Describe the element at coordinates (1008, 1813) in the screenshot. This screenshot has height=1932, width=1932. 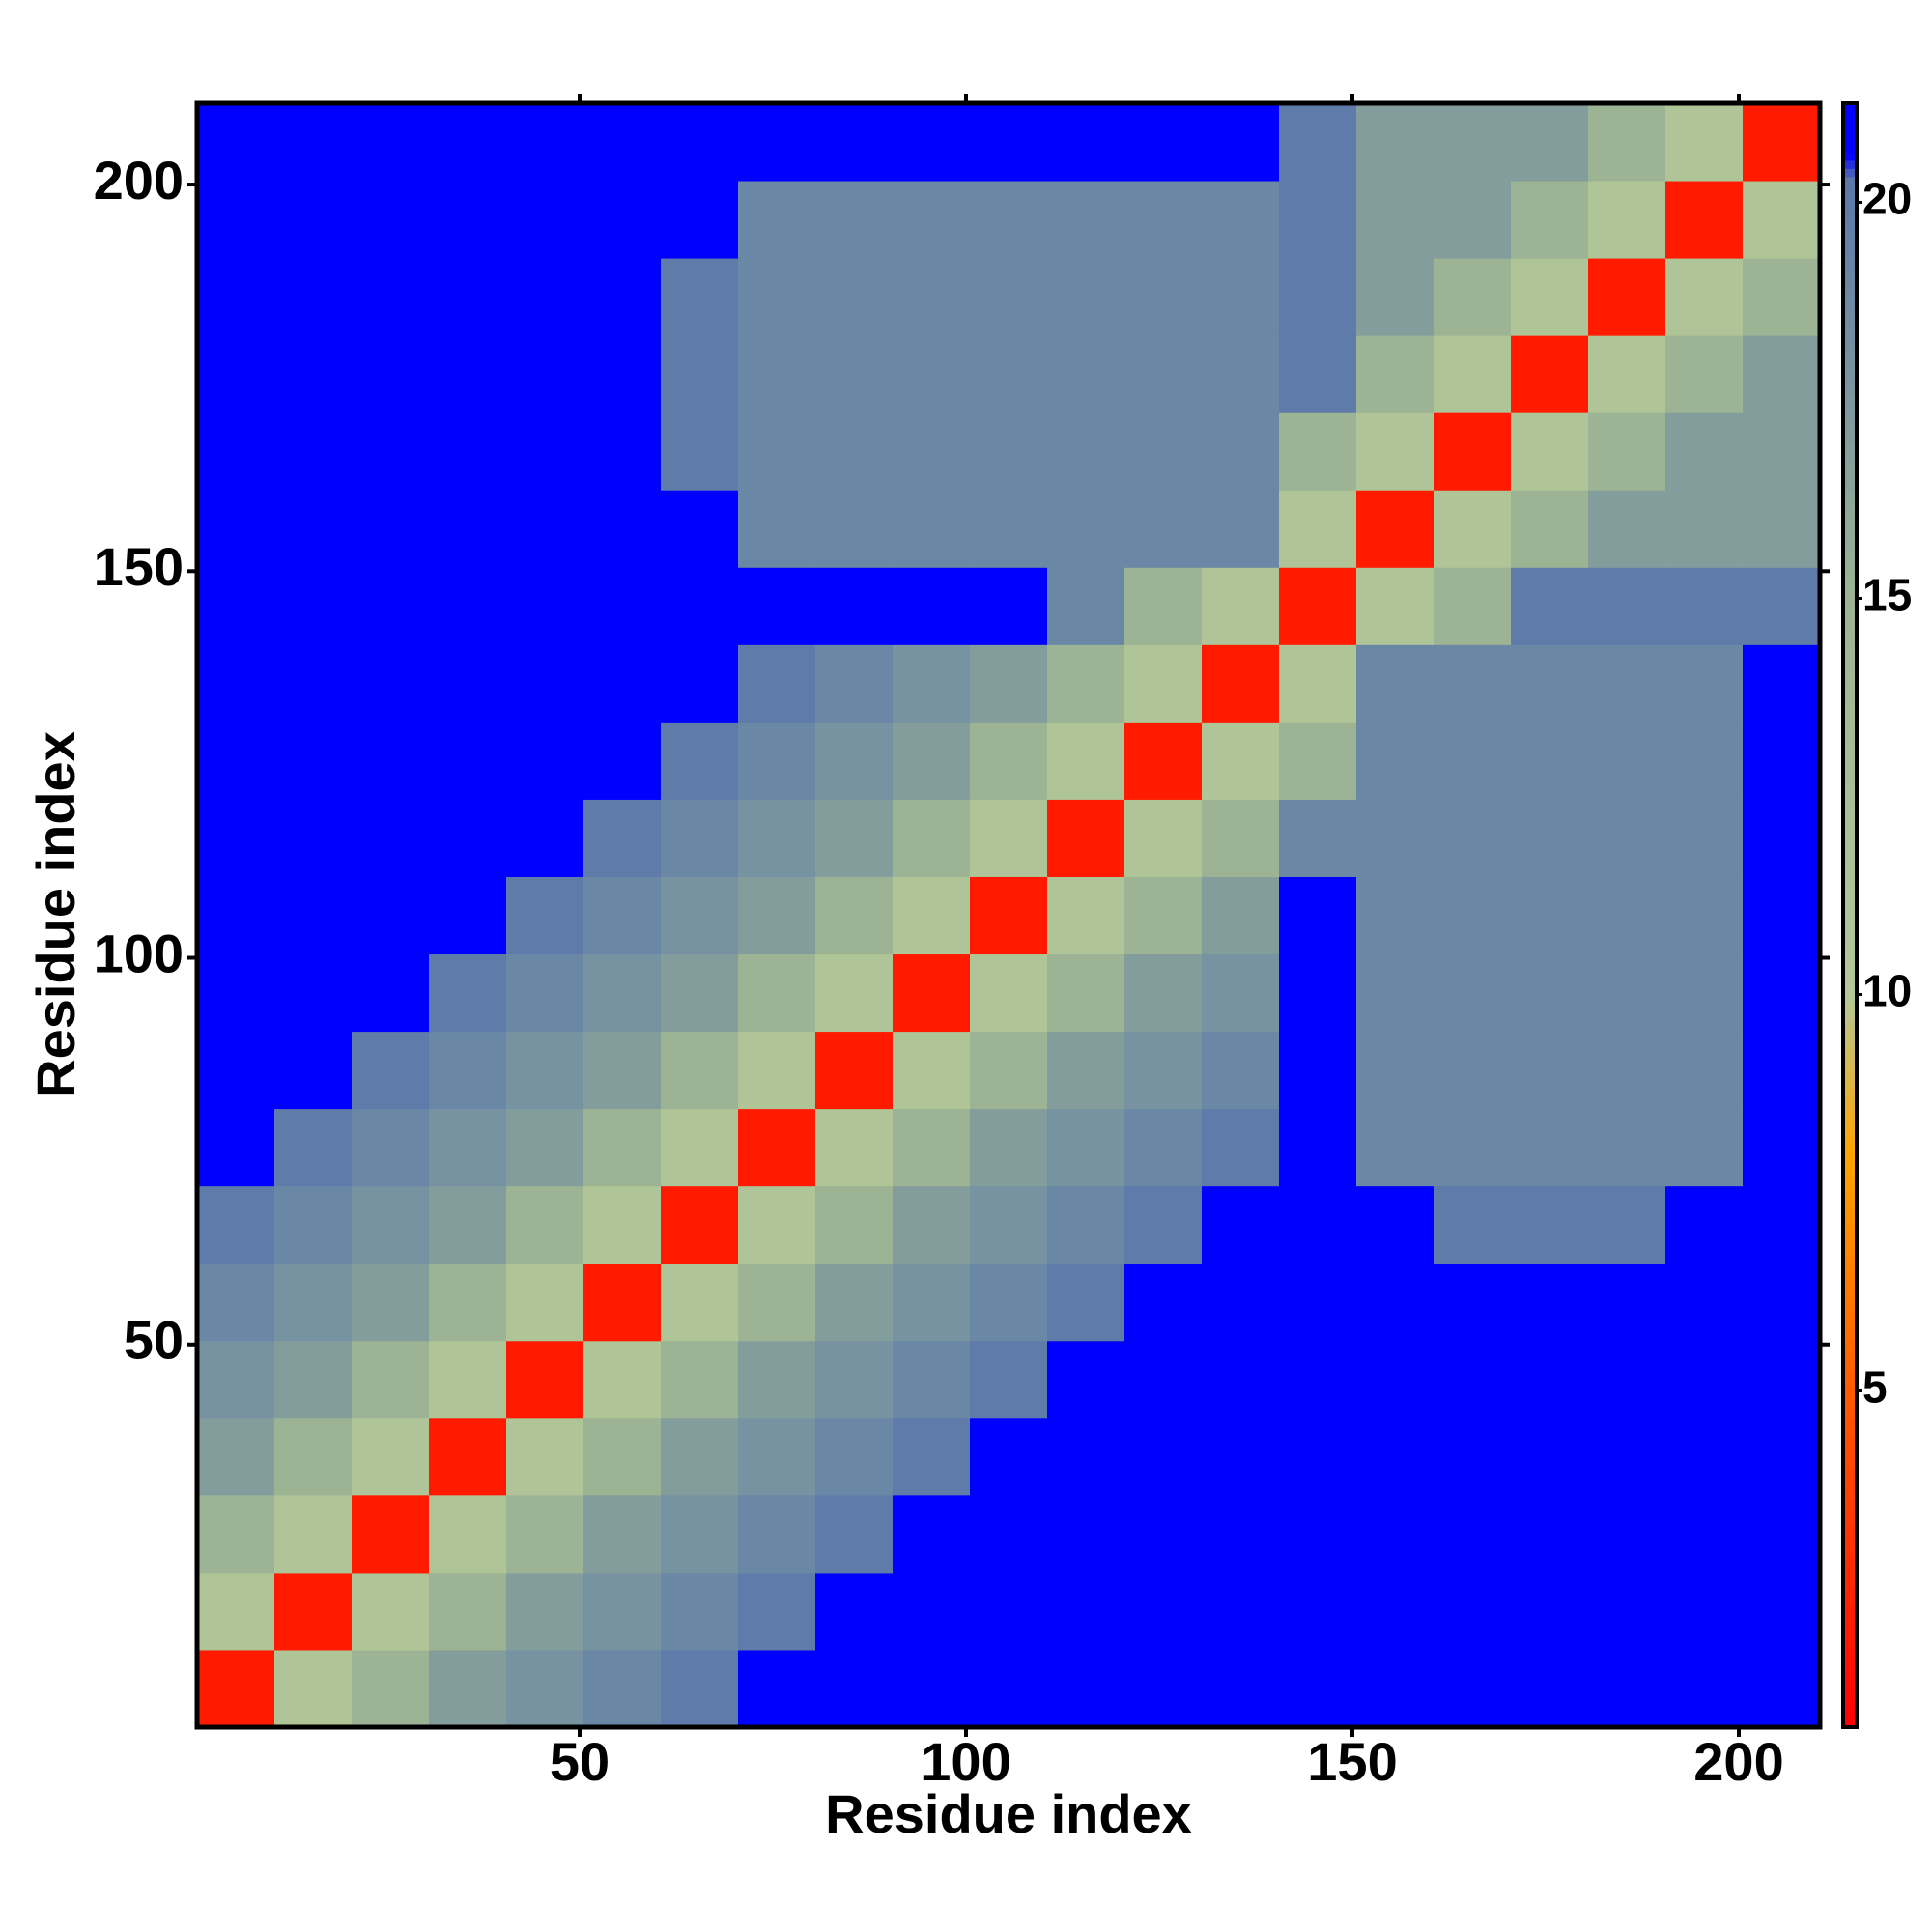
I see `x-axis-label: Residue index` at that location.